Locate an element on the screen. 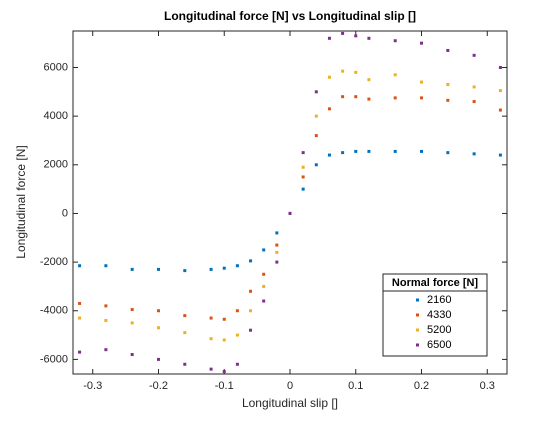  legend-label: 4330 is located at coordinates (439, 315).